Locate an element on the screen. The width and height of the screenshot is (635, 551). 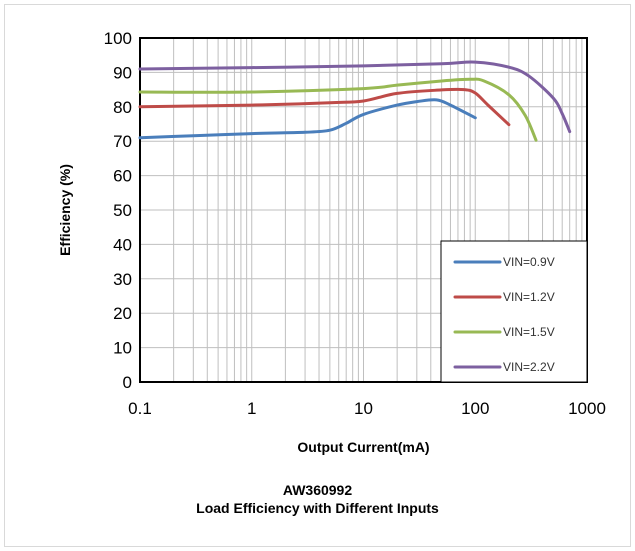
legend-label: VIN=1.5V is located at coordinates (529, 332).